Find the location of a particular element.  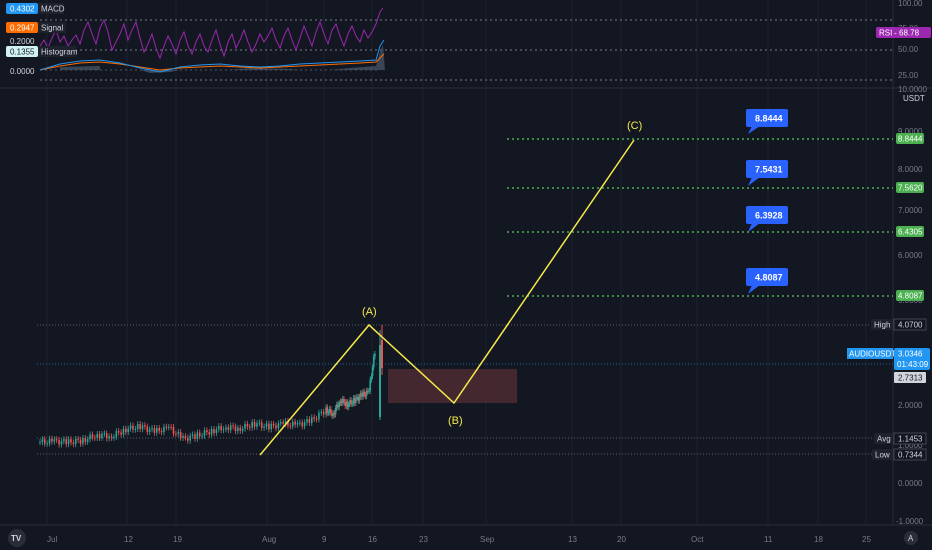

x-tick: 11 is located at coordinates (768, 539).